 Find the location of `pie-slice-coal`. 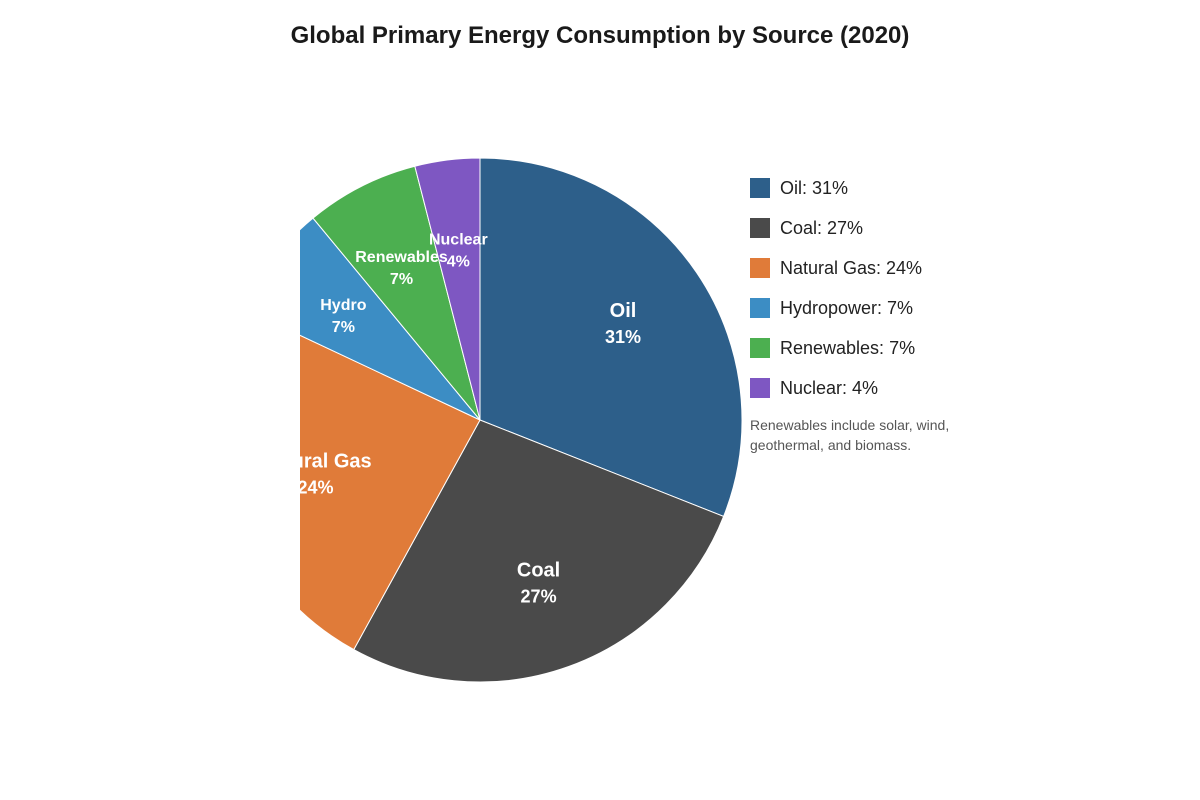

pie-slice-coal is located at coordinates (539, 551).